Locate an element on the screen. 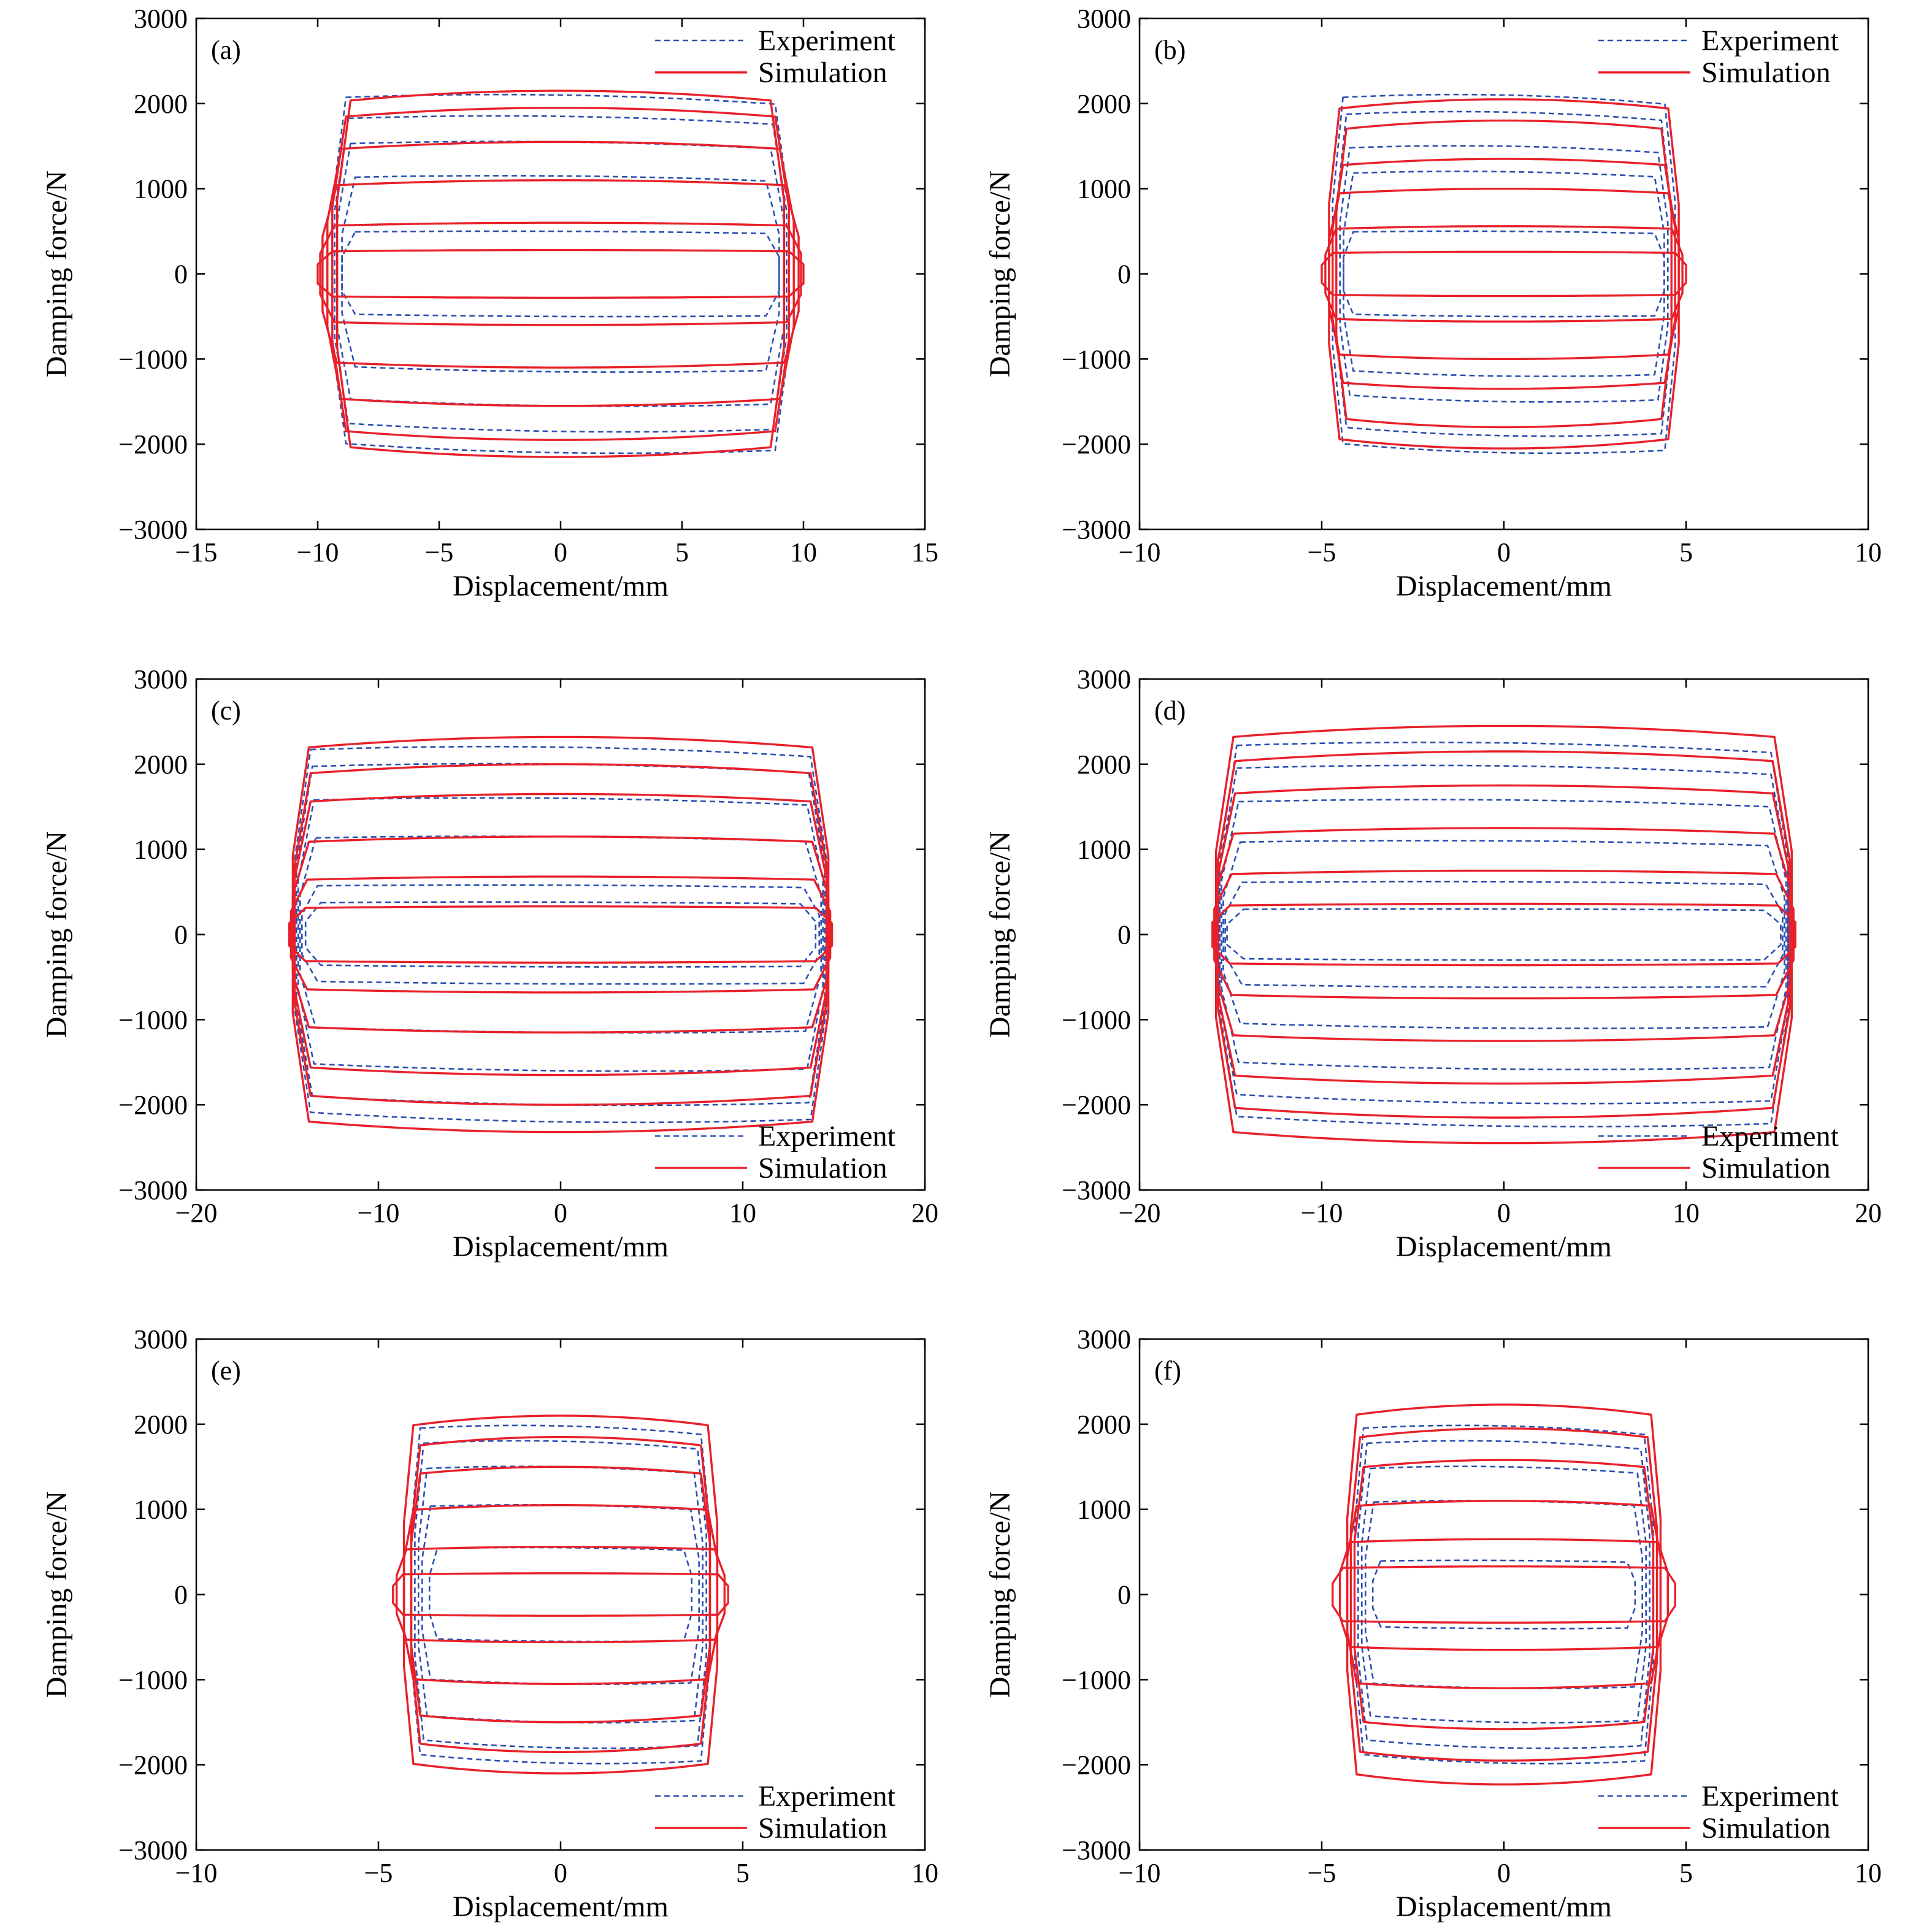 This screenshot has height=1923, width=1932. x-tick-label: 20 is located at coordinates (924, 1213).